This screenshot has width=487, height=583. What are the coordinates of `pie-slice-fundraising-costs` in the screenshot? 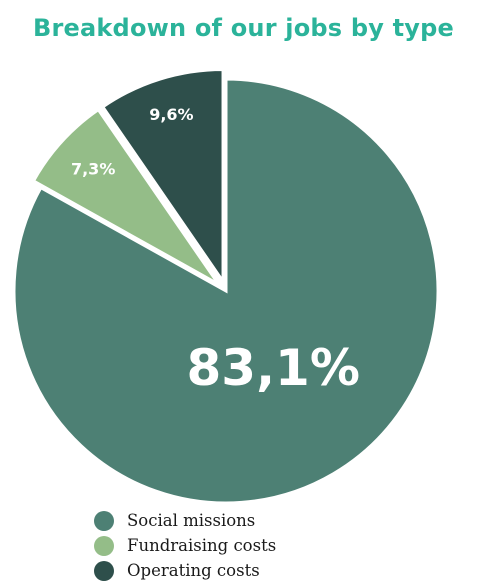 It's located at (125, 196).